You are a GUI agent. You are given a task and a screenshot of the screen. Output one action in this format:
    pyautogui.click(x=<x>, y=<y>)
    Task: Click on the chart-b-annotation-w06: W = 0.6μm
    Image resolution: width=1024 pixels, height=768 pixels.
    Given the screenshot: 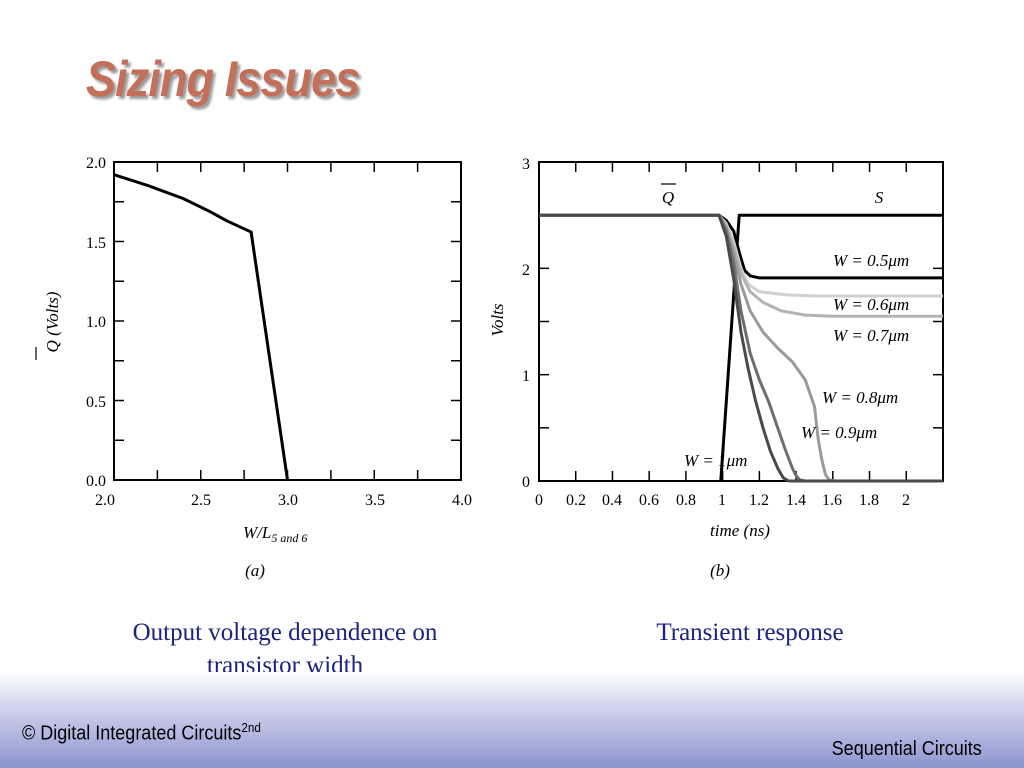 What is the action you would take?
    pyautogui.click(x=871, y=304)
    